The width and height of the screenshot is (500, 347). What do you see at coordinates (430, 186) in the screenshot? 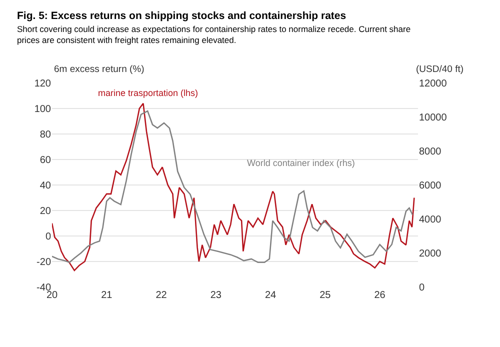
I see `y2-tick-label: 6000` at bounding box center [430, 186].